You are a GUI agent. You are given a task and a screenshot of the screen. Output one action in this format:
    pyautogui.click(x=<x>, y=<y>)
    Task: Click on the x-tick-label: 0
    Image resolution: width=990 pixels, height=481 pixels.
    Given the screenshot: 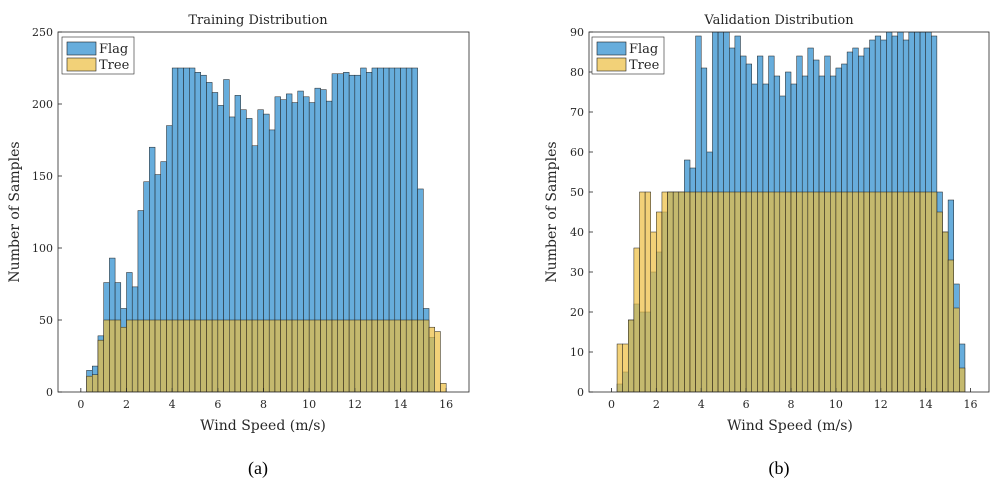 What is the action you would take?
    pyautogui.click(x=80, y=404)
    